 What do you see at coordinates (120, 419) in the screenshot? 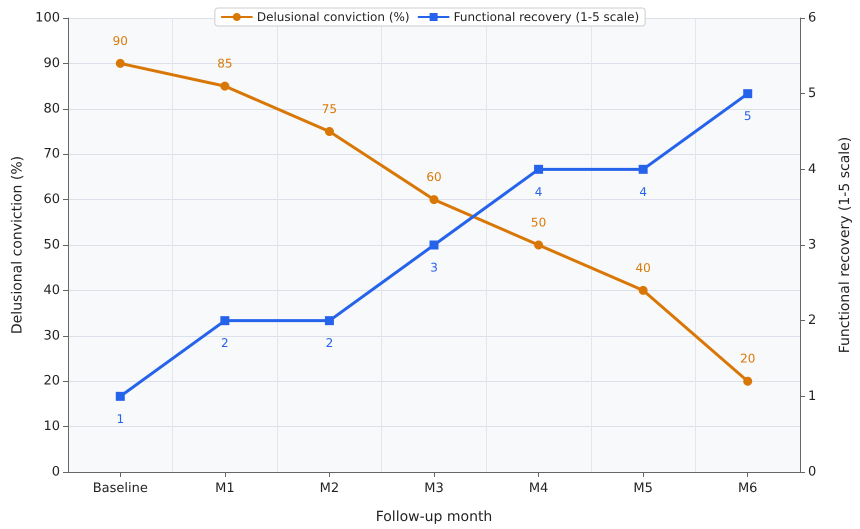
I see `data-label: 1` at bounding box center [120, 419].